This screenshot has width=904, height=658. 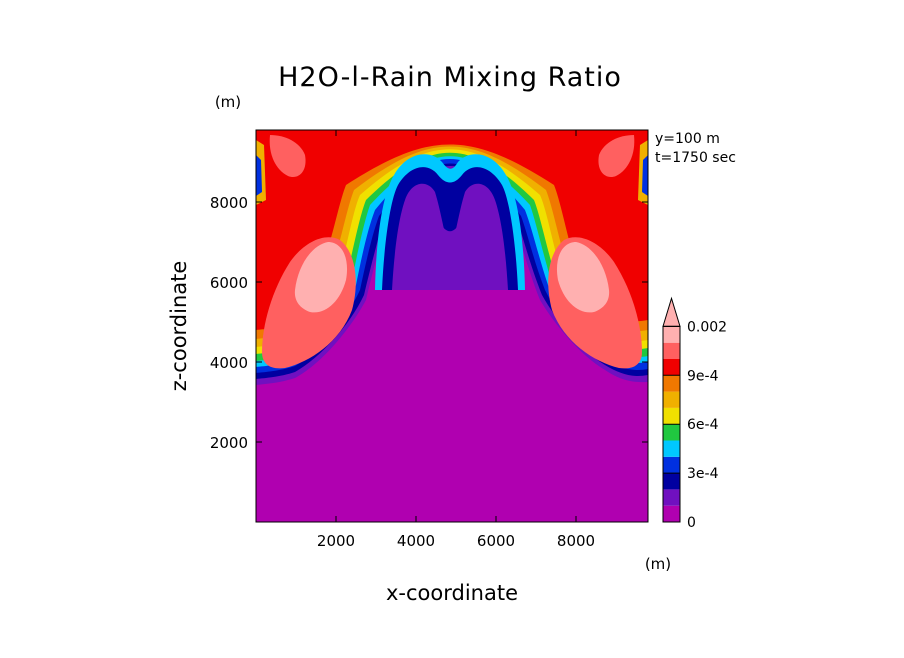 I want to click on x-tick-label: 2000, so click(x=336, y=541).